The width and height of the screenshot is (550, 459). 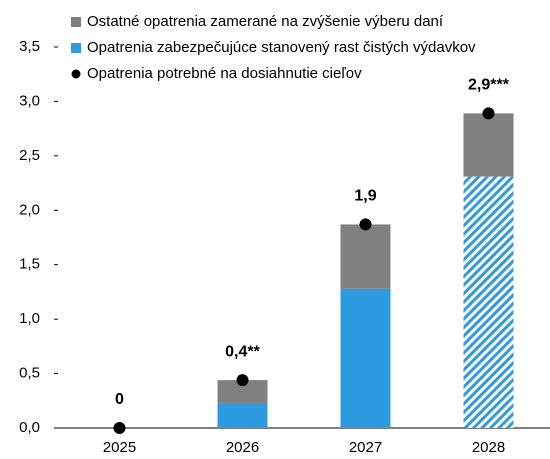 I want to click on value-label: 0,4**, so click(x=242, y=351).